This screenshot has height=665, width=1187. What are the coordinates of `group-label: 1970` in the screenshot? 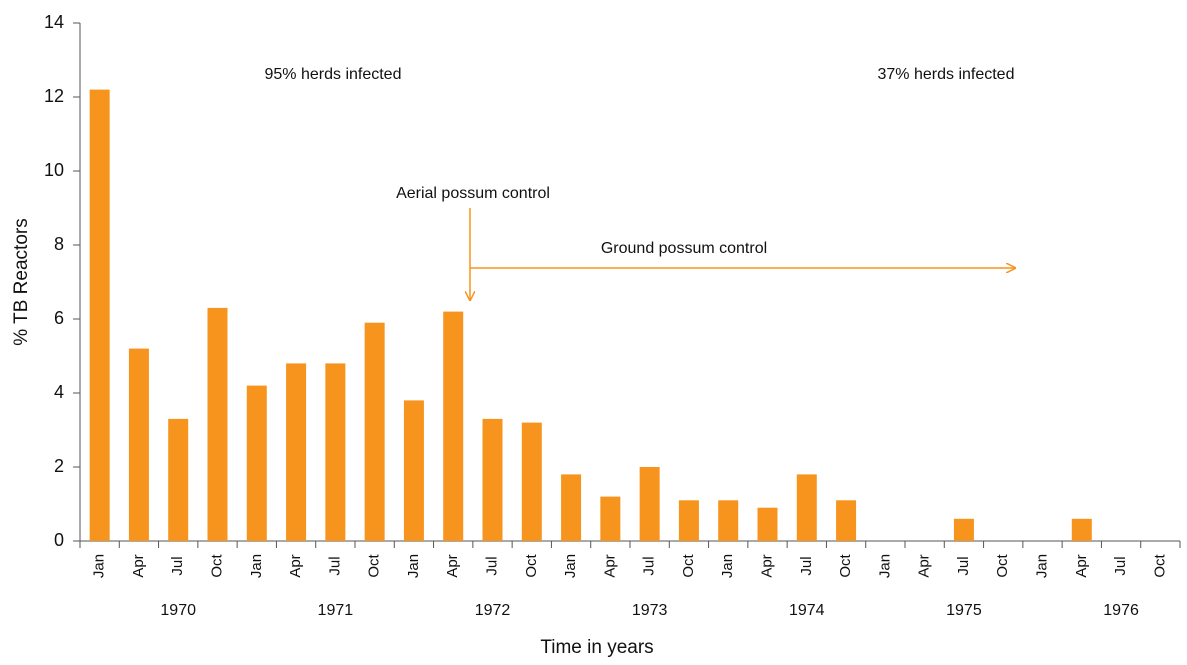 It's located at (178, 610).